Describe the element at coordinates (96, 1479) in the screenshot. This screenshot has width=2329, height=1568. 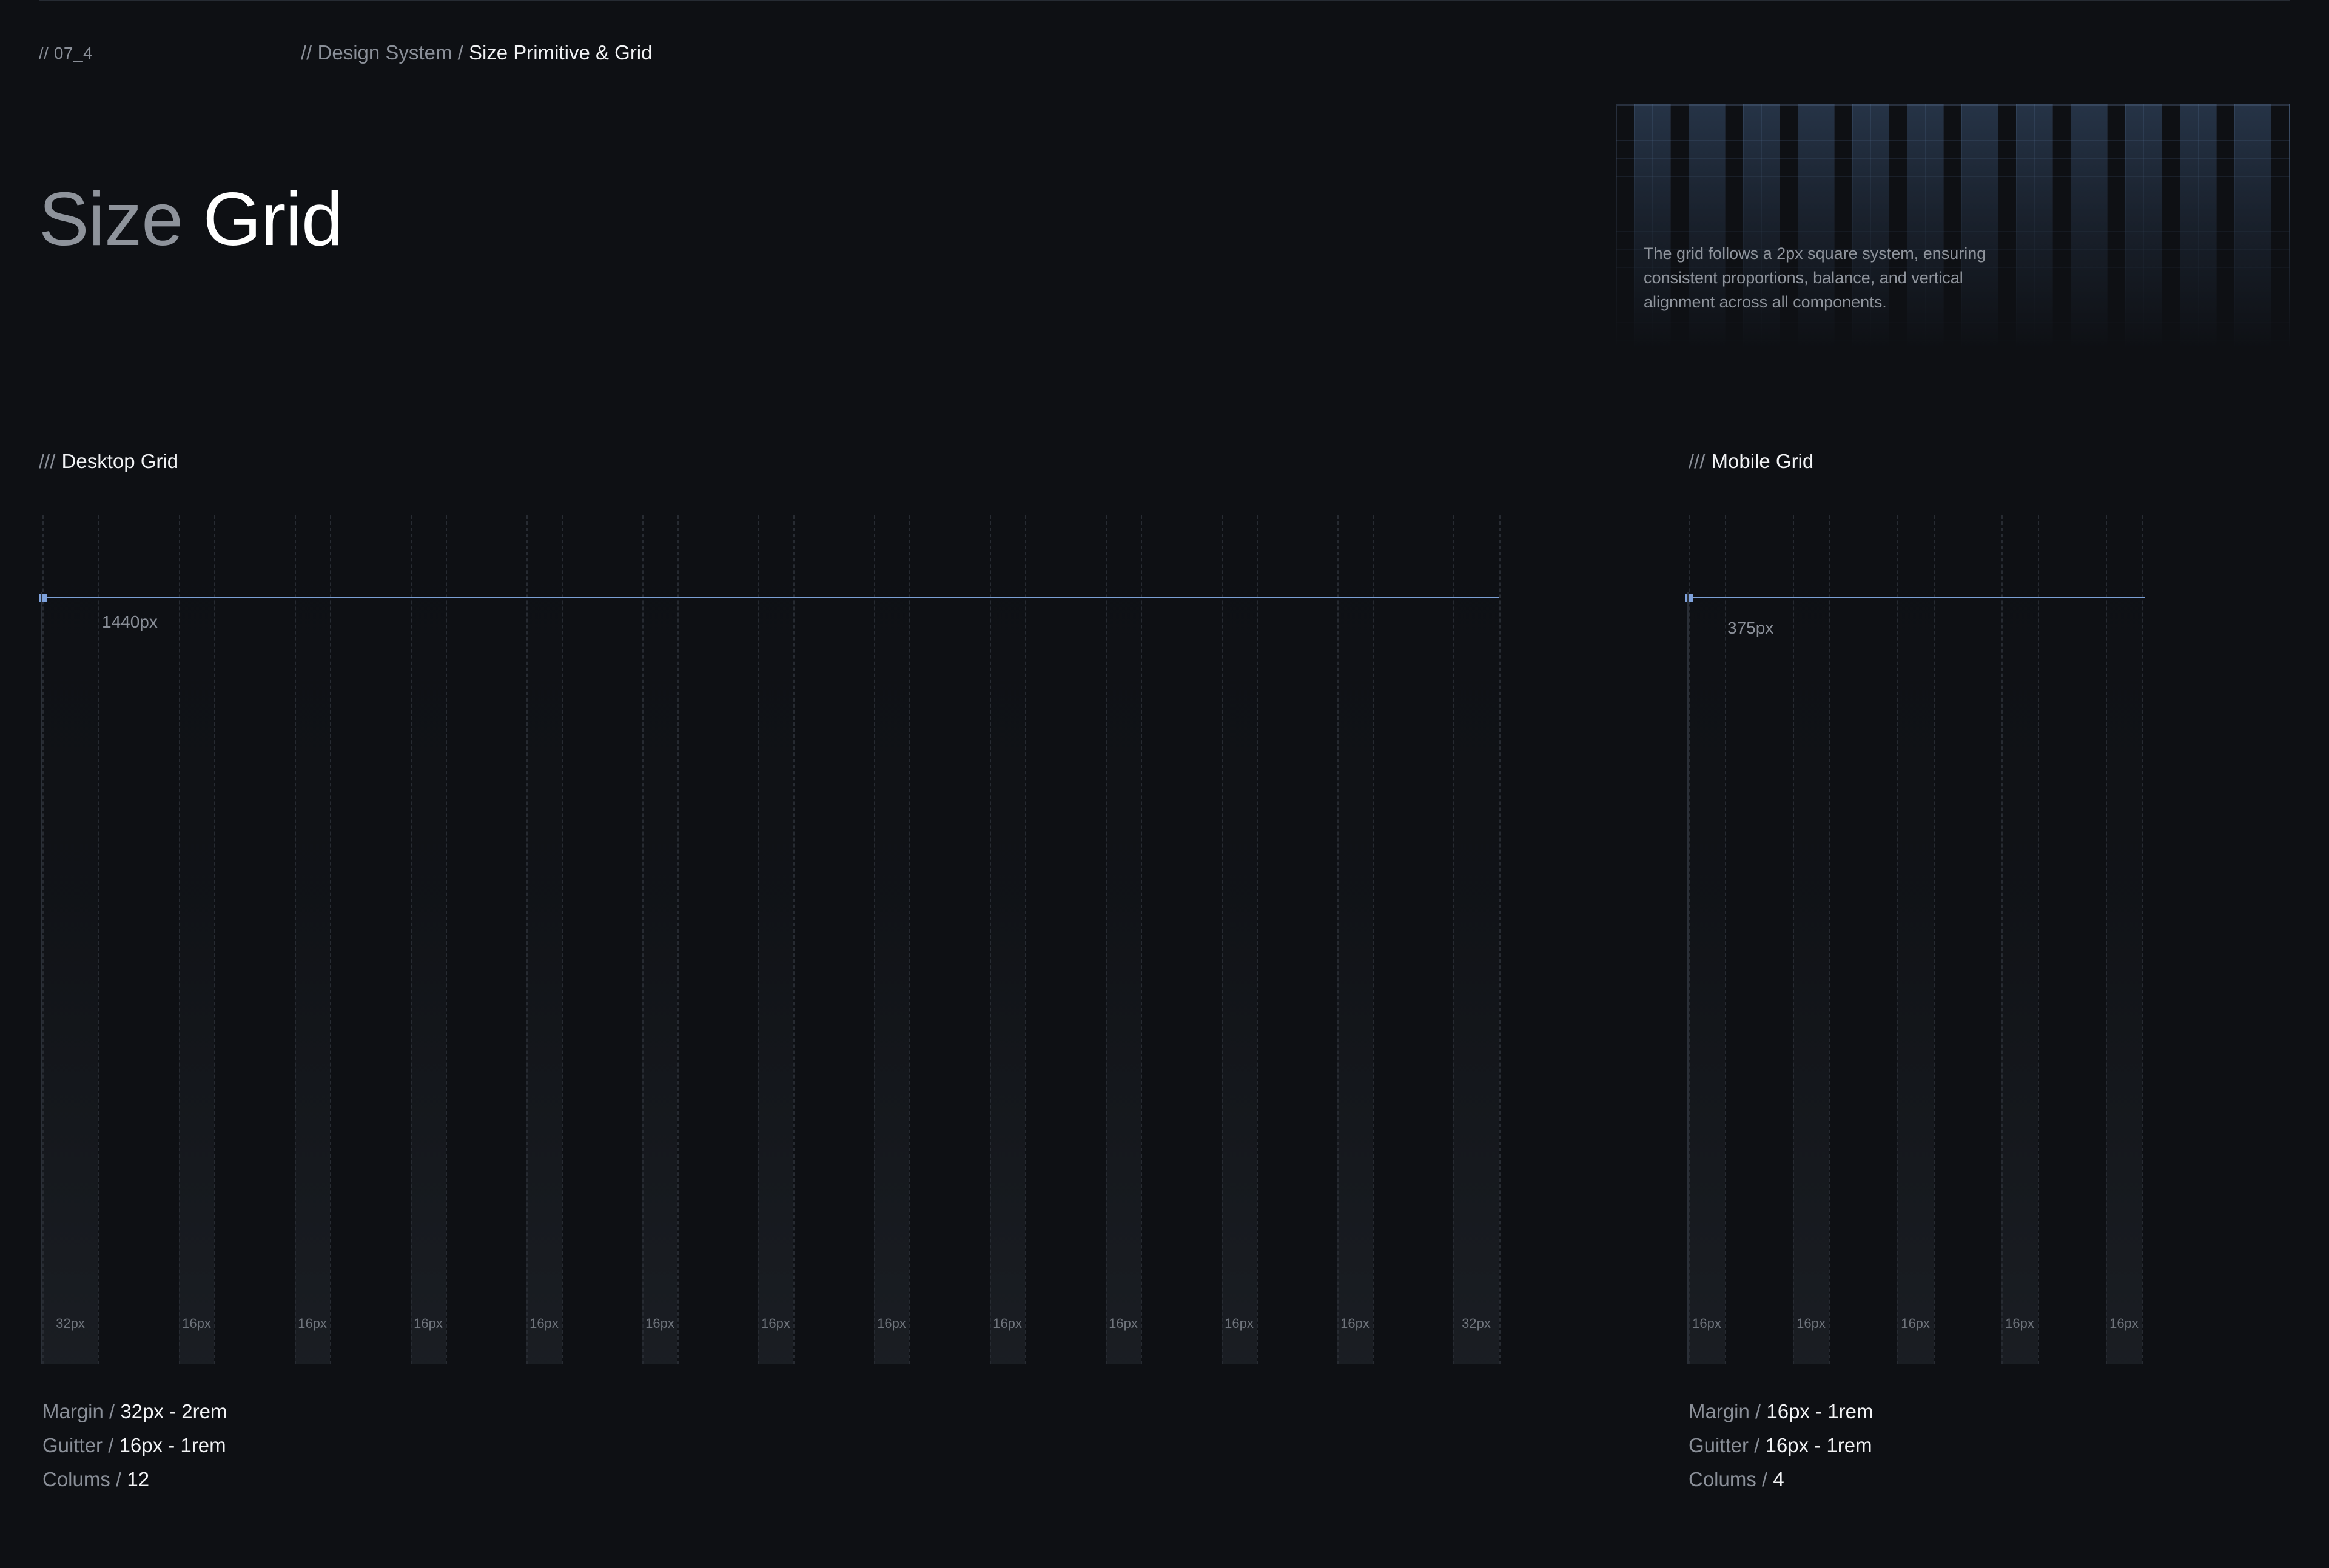
I see `desktop-spec-columns: Colums / 12` at that location.